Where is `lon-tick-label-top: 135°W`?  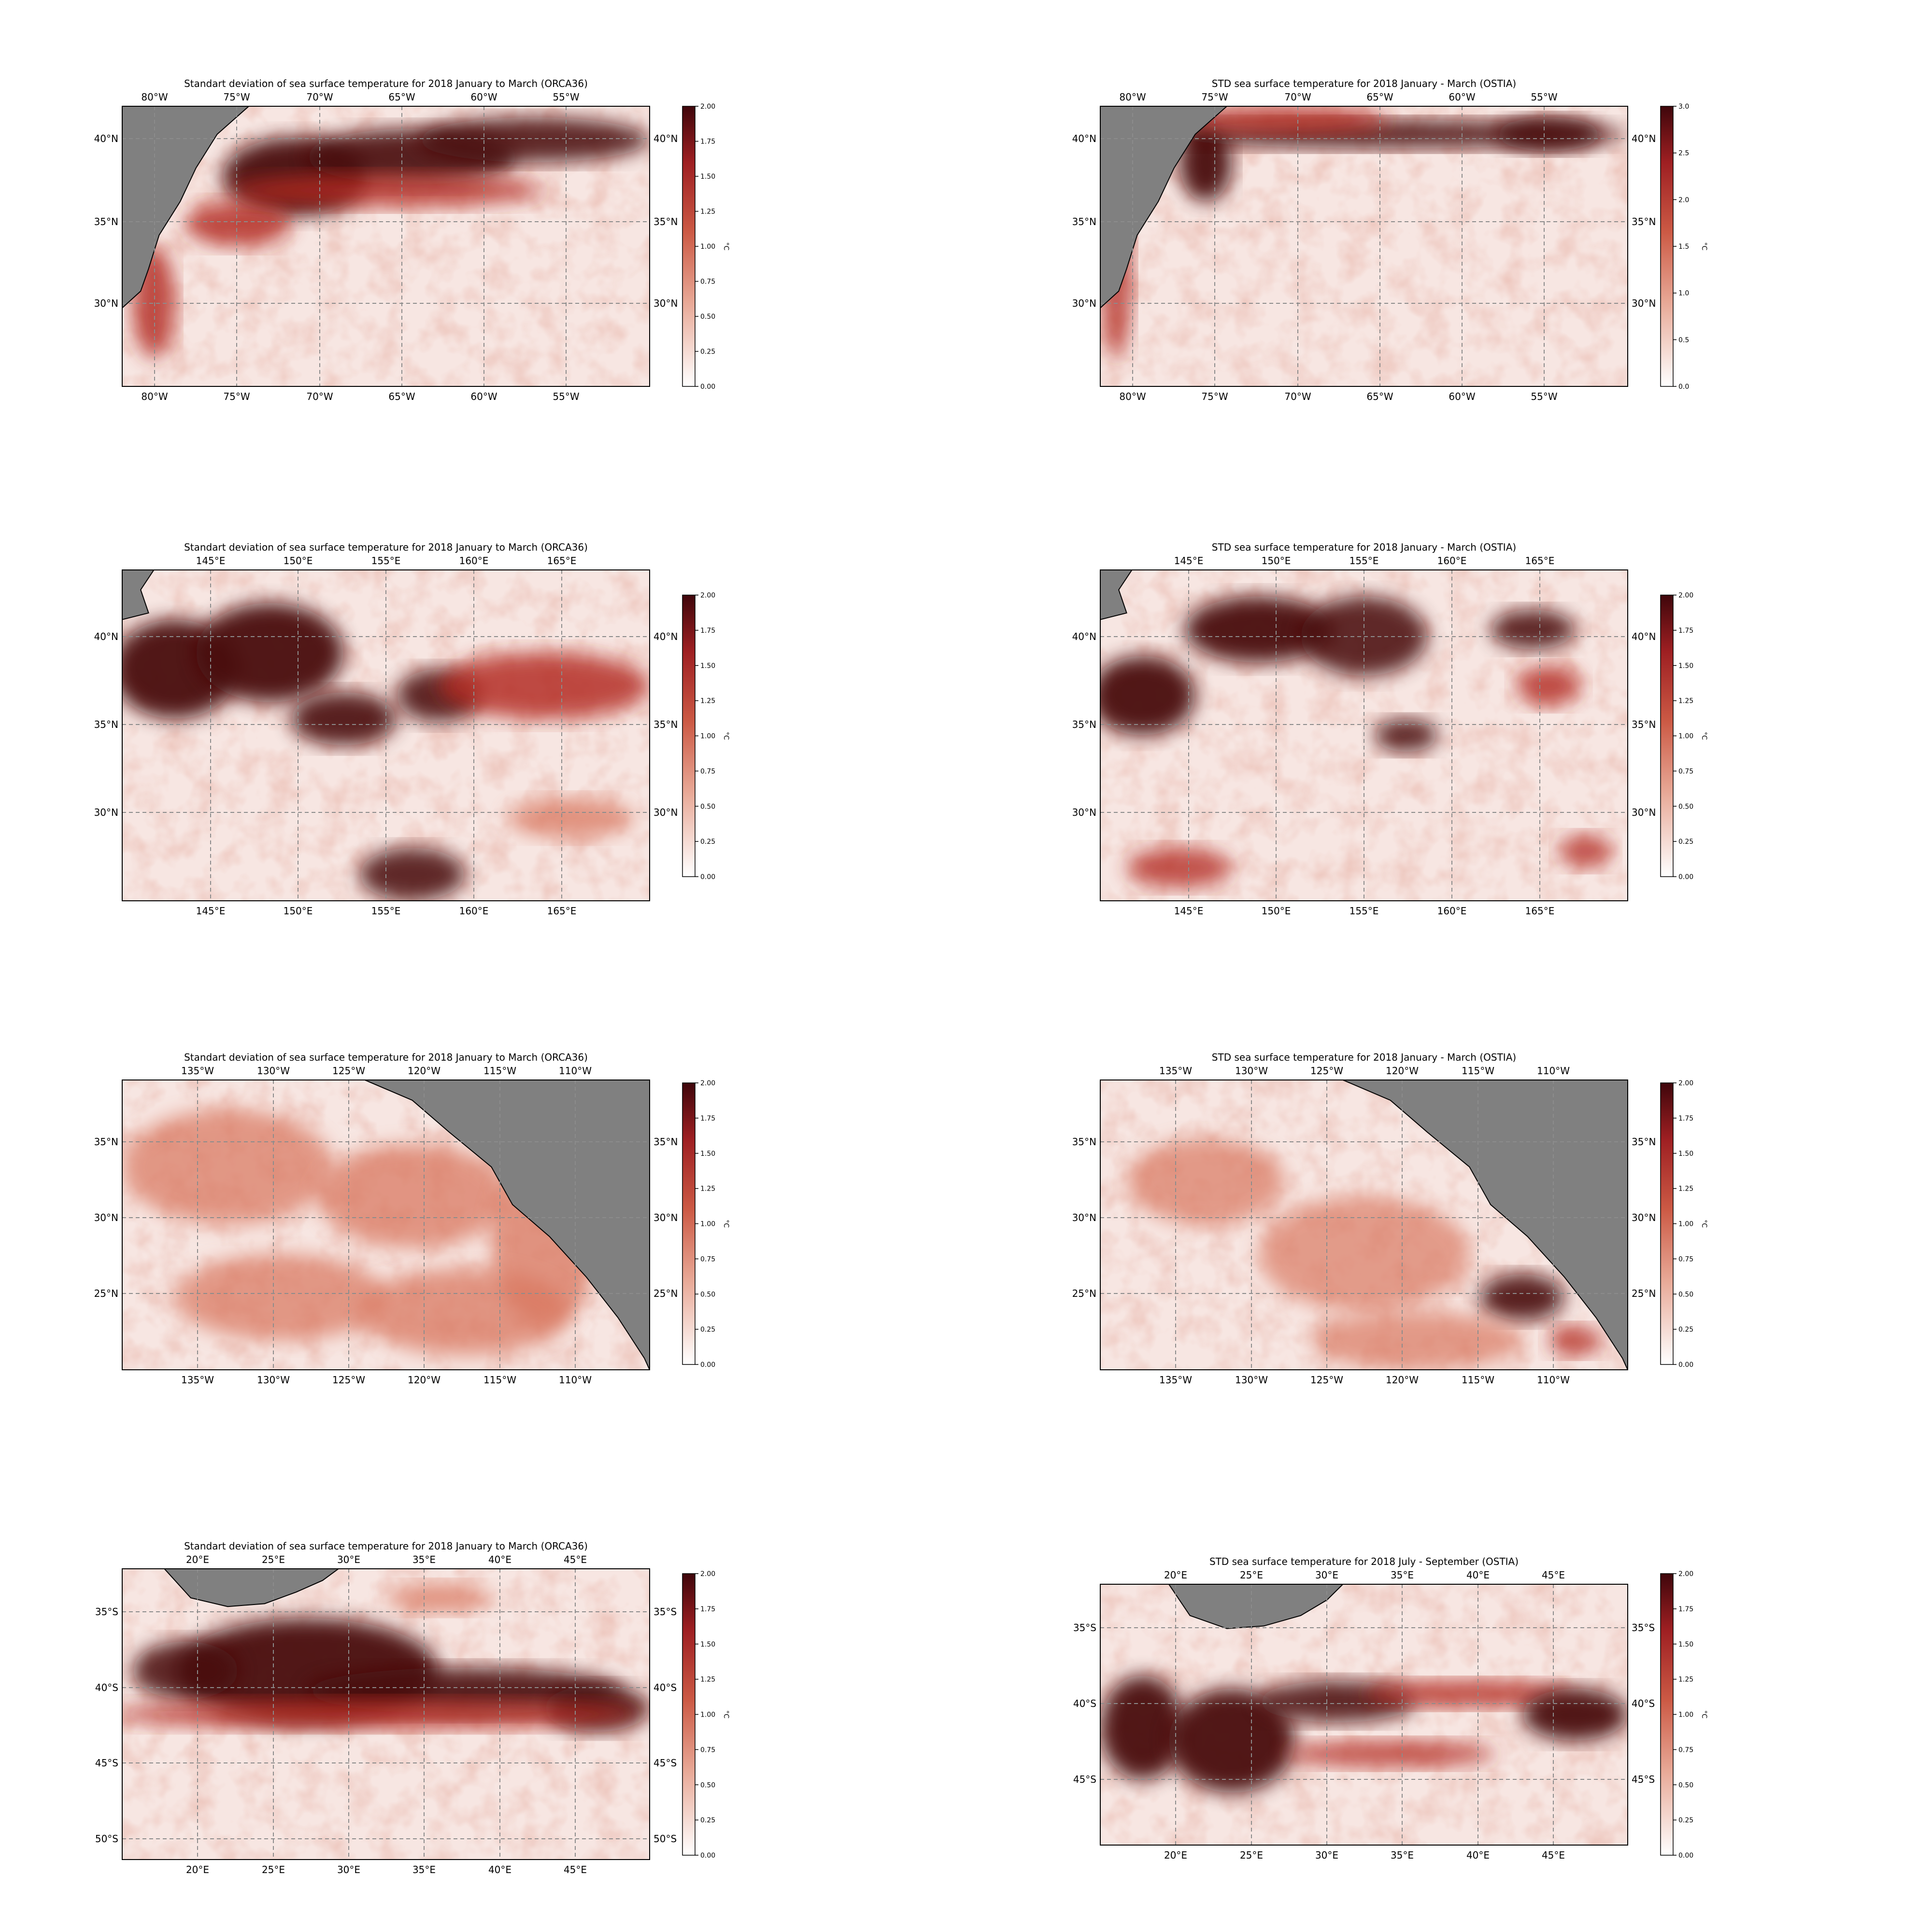
lon-tick-label-top: 135°W is located at coordinates (1175, 1071).